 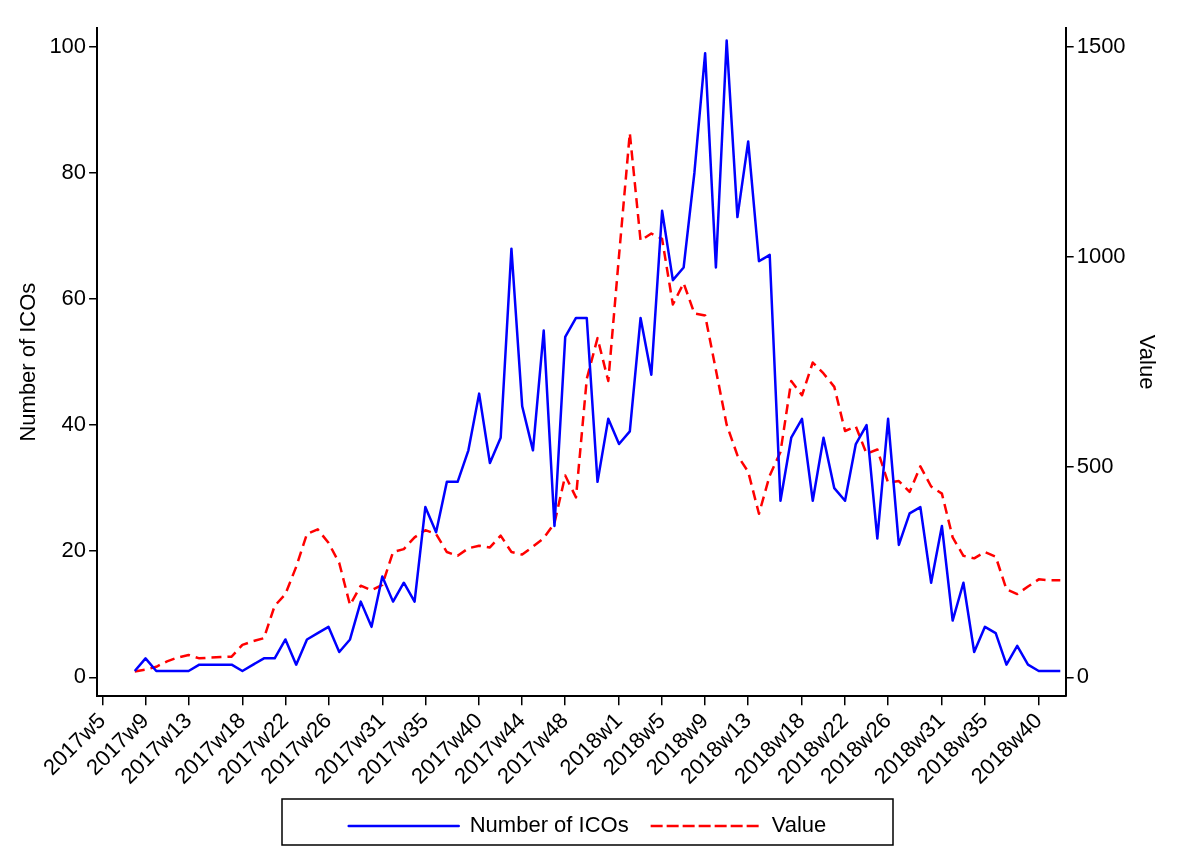 What do you see at coordinates (1101, 45) in the screenshot?
I see `y2-tick-label: 1500` at bounding box center [1101, 45].